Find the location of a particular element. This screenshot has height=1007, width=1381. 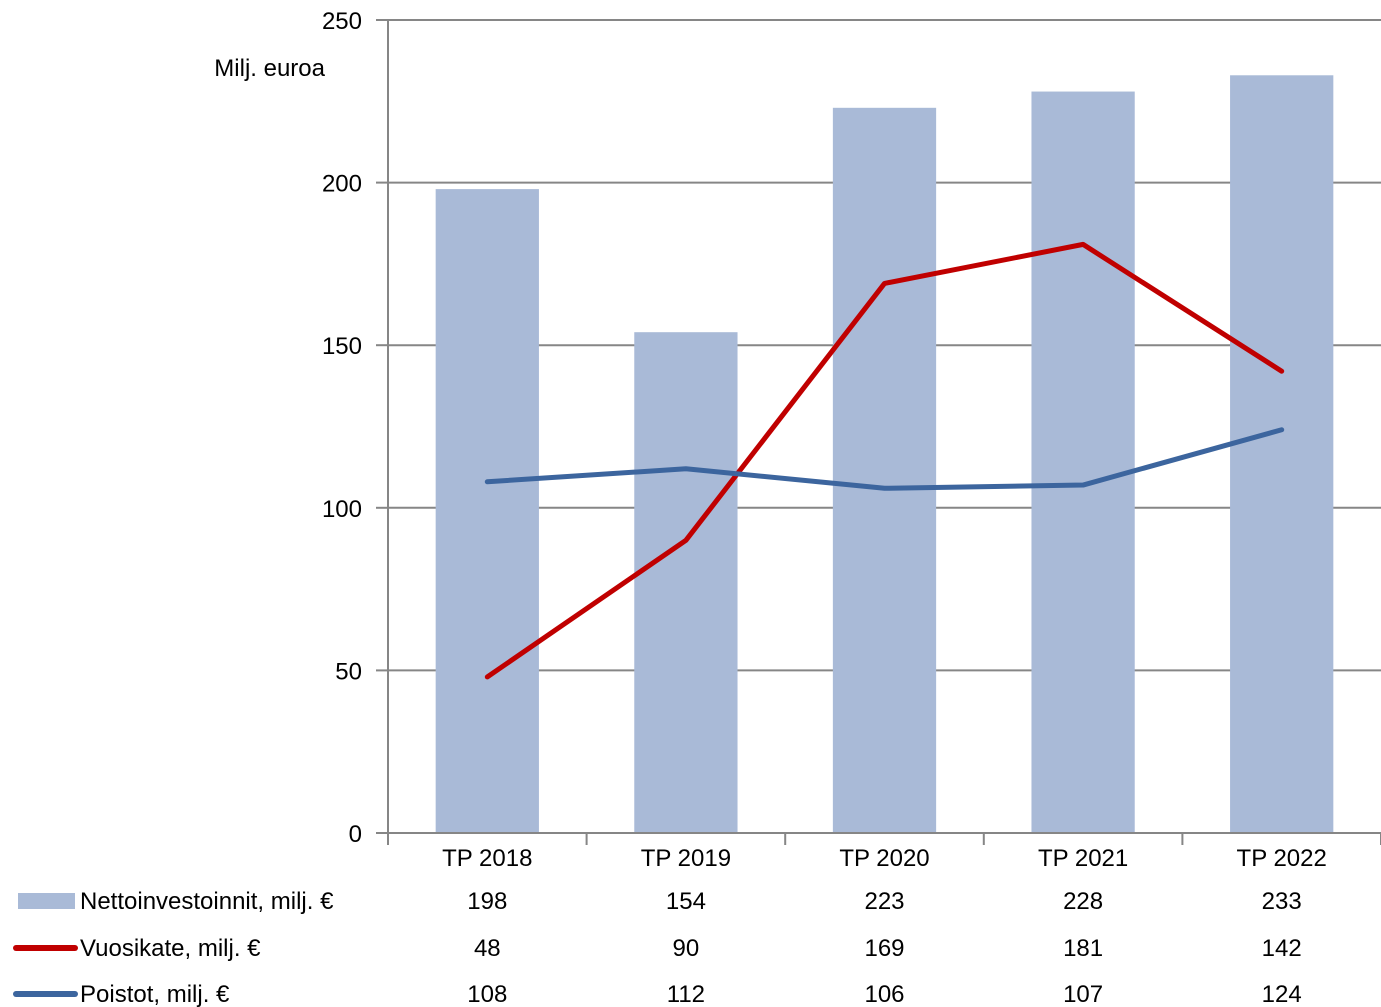

x-tick-label: TP 2019 is located at coordinates (686, 858).